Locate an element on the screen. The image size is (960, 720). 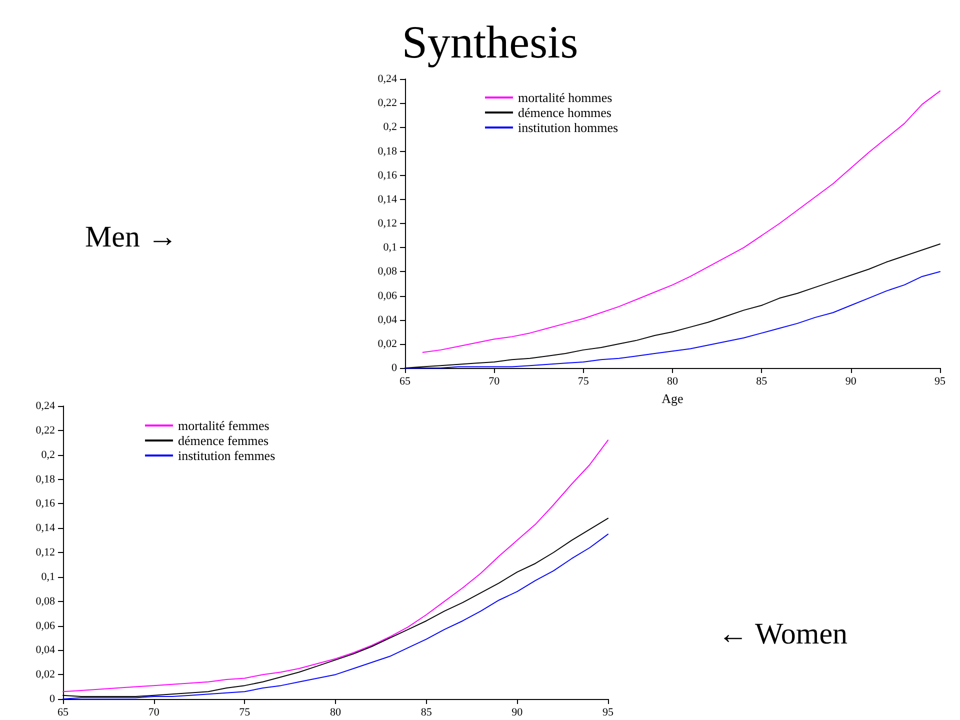
legend-label: mortalité femmes is located at coordinates (224, 425).